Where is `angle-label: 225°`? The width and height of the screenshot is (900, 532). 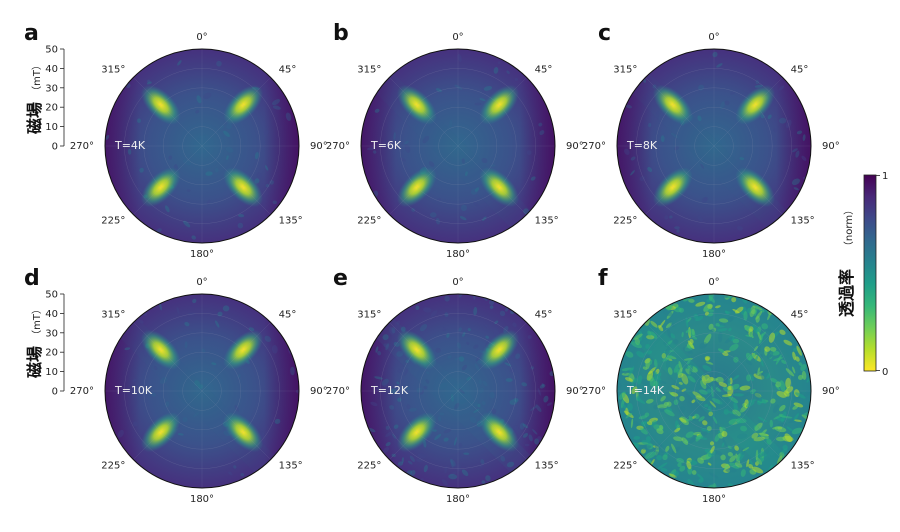 angle-label: 225° is located at coordinates (113, 221).